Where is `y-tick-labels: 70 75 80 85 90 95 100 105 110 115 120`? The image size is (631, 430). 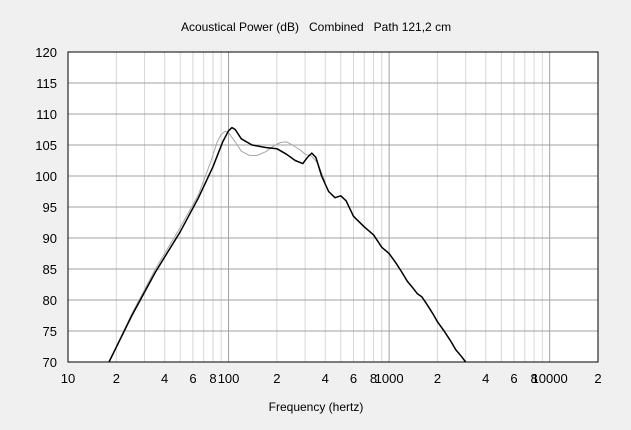 y-tick-labels: 70 75 80 85 90 95 100 105 110 115 120 is located at coordinates (46, 207).